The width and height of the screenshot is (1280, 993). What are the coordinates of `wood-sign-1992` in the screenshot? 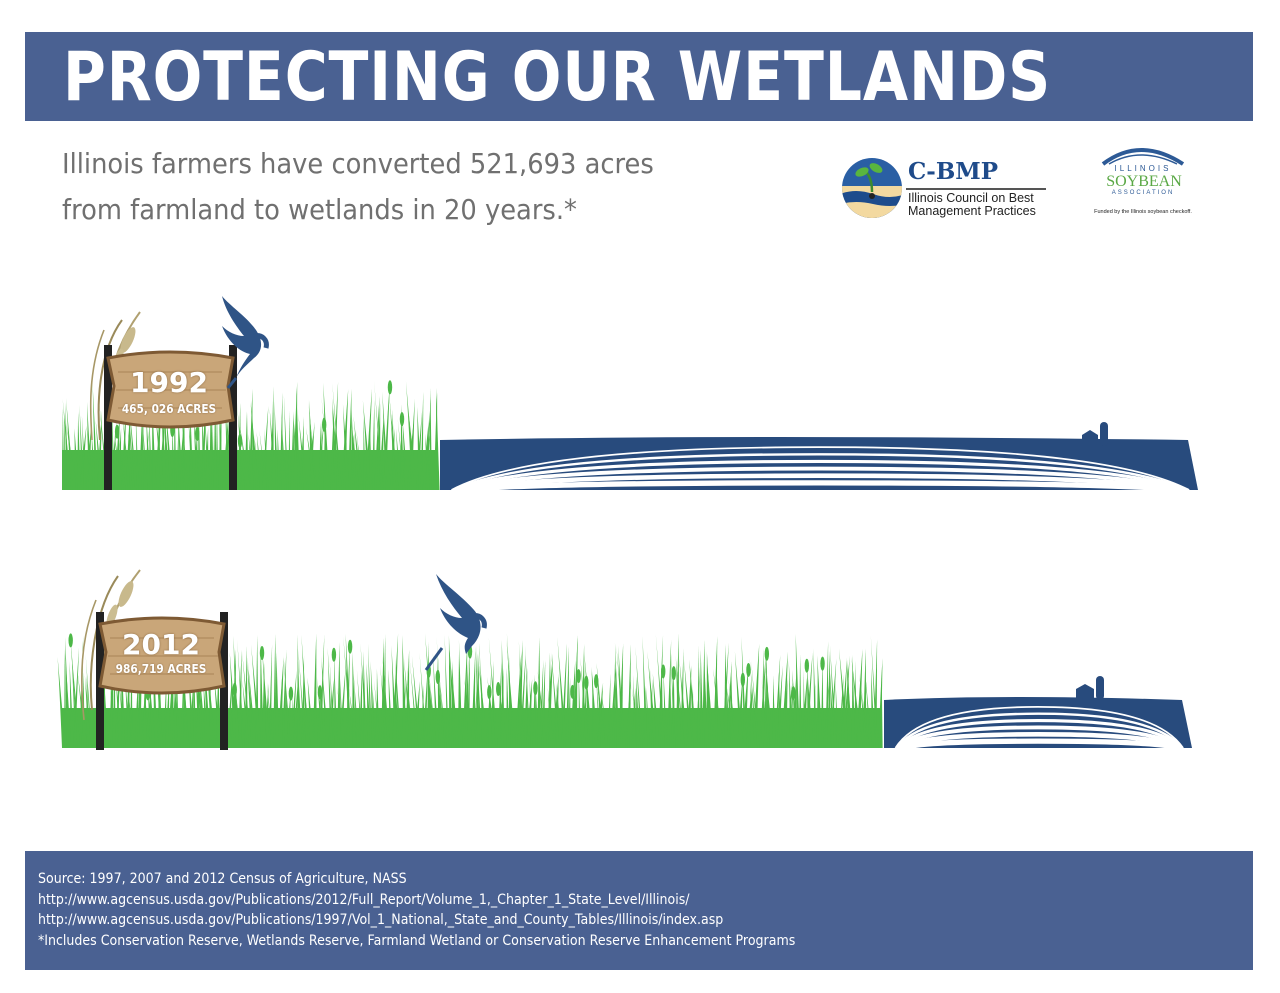 It's located at (170, 417).